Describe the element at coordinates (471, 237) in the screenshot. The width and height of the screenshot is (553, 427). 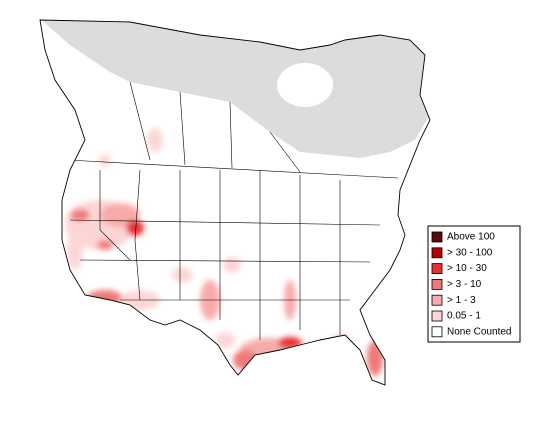
I see `legend-label: Above 100` at that location.